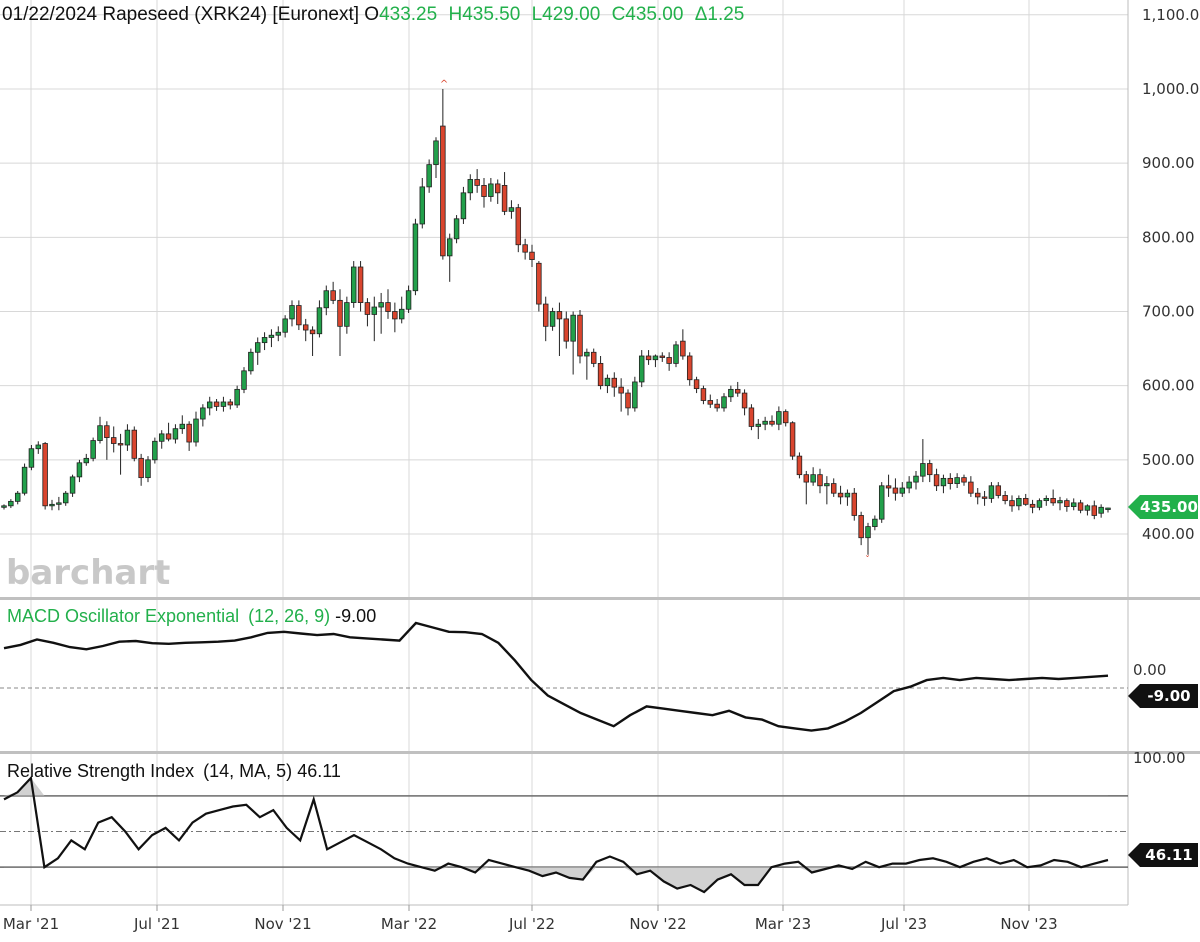  I want to click on rsi-value-badge: 46.11, so click(1163, 855).